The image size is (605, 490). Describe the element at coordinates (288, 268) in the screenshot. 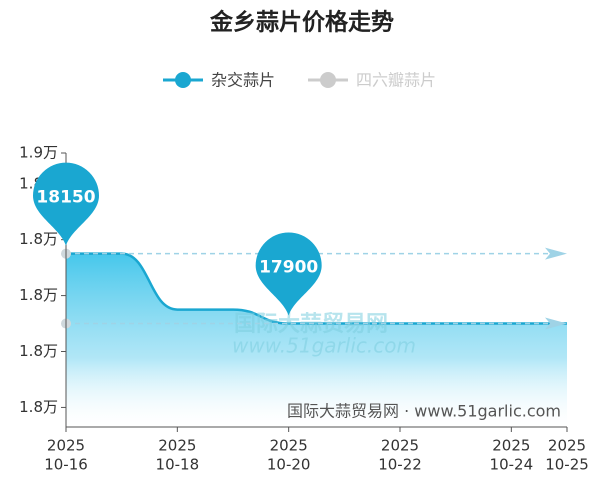

I see `pin-label: 17900` at that location.